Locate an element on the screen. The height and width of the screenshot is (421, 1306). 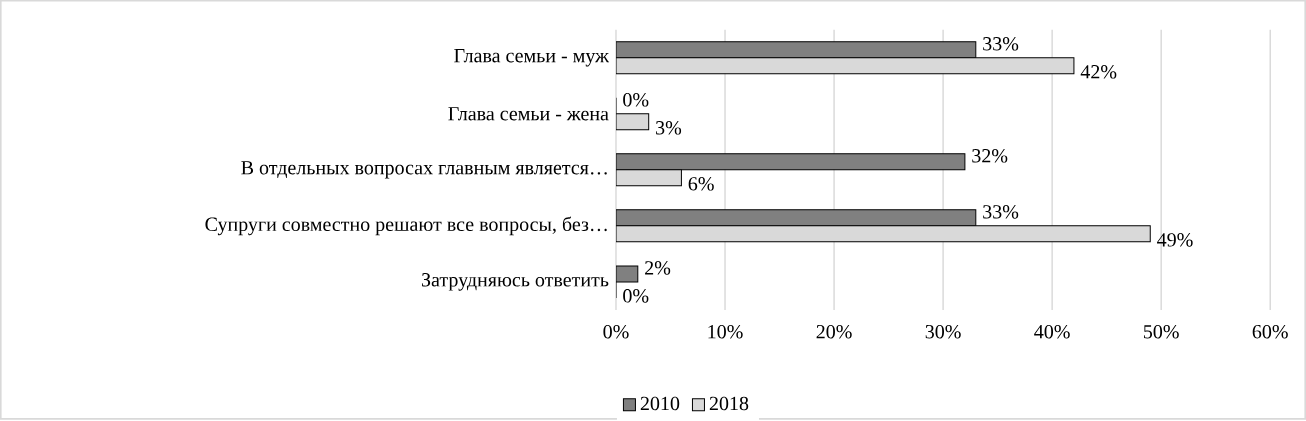
data-label: 49% is located at coordinates (1175, 240).